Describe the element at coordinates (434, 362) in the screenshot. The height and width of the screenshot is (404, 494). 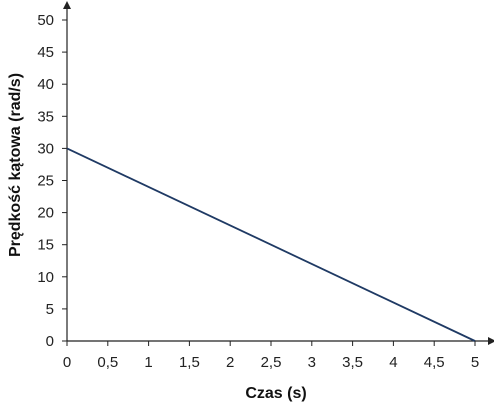
I see `x-tick-label: 4,5` at that location.